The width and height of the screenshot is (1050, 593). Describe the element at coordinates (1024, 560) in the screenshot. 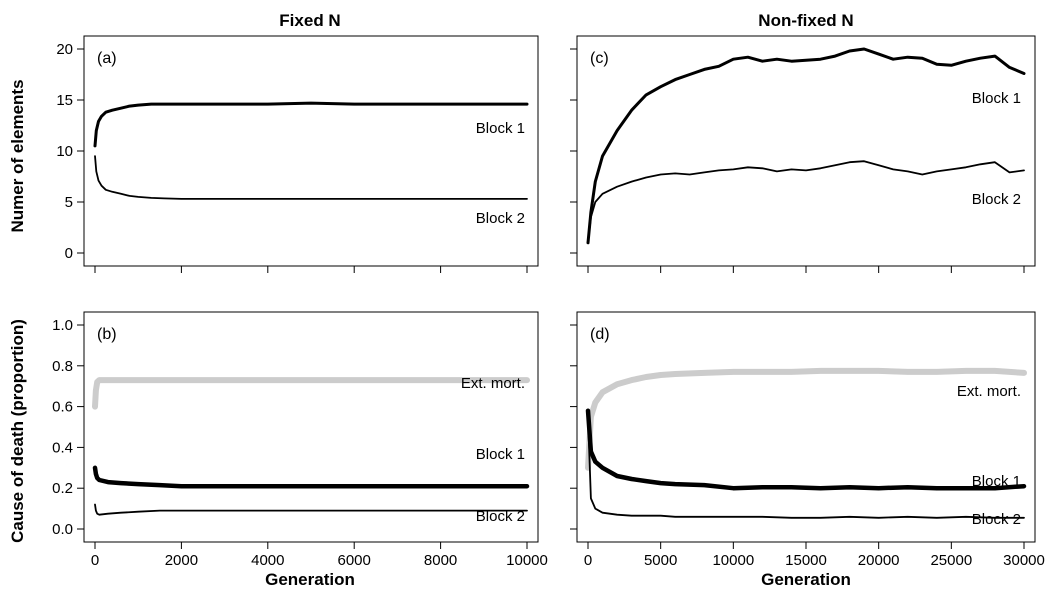

I see `x-tick-label: 30000` at that location.